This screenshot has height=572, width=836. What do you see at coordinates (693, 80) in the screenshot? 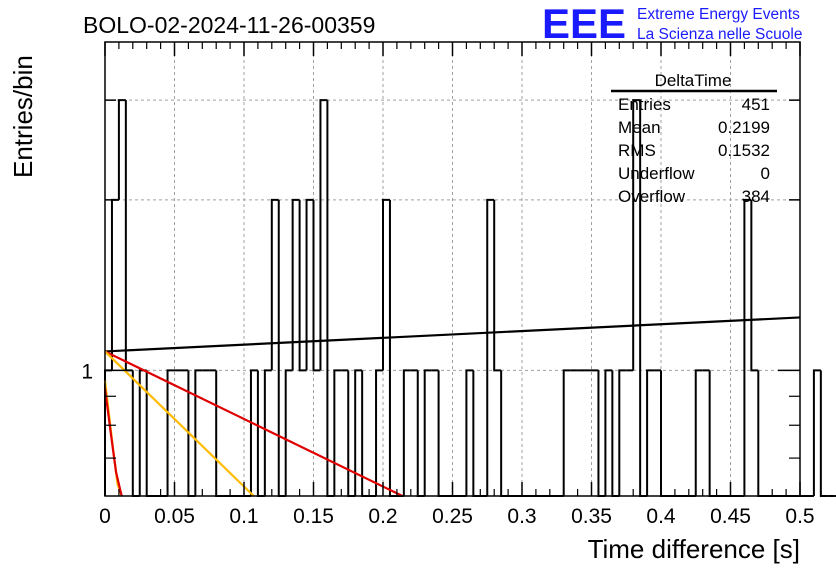
I see `stats-box-title: DeltaTime` at bounding box center [693, 80].